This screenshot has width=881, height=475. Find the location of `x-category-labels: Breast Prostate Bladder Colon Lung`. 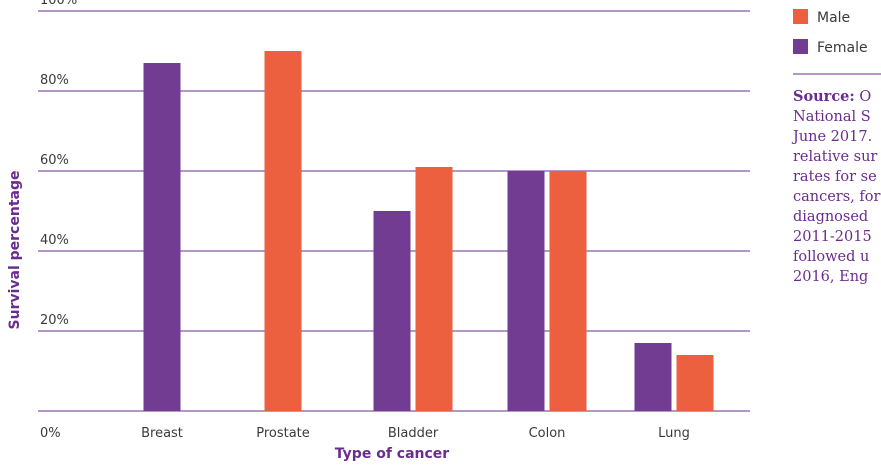

x-category-labels: Breast Prostate Bladder Colon Lung is located at coordinates (415, 433).